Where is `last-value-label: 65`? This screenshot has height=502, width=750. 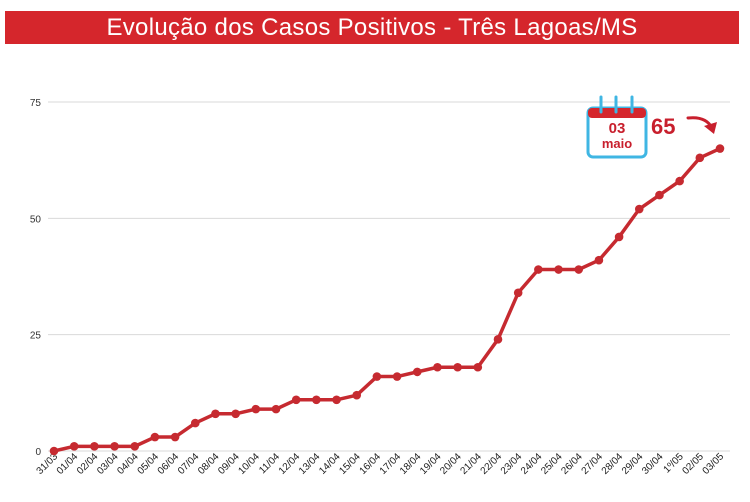 last-value-label: 65 is located at coordinates (663, 126).